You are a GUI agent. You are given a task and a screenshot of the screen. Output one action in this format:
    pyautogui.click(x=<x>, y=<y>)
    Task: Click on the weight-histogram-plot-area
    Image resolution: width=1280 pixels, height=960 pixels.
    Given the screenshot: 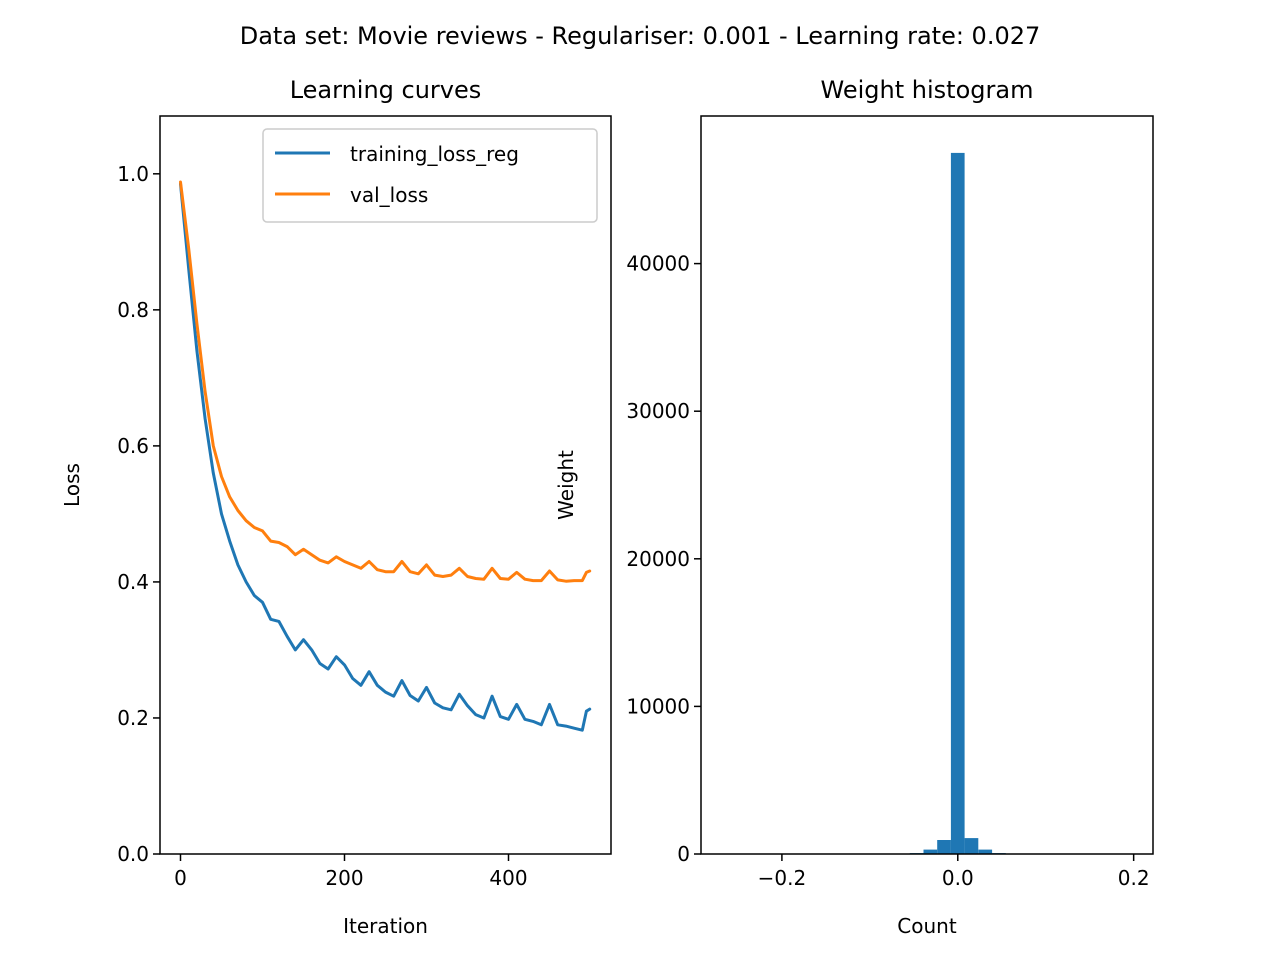 What is the action you would take?
    pyautogui.click(x=957, y=503)
    